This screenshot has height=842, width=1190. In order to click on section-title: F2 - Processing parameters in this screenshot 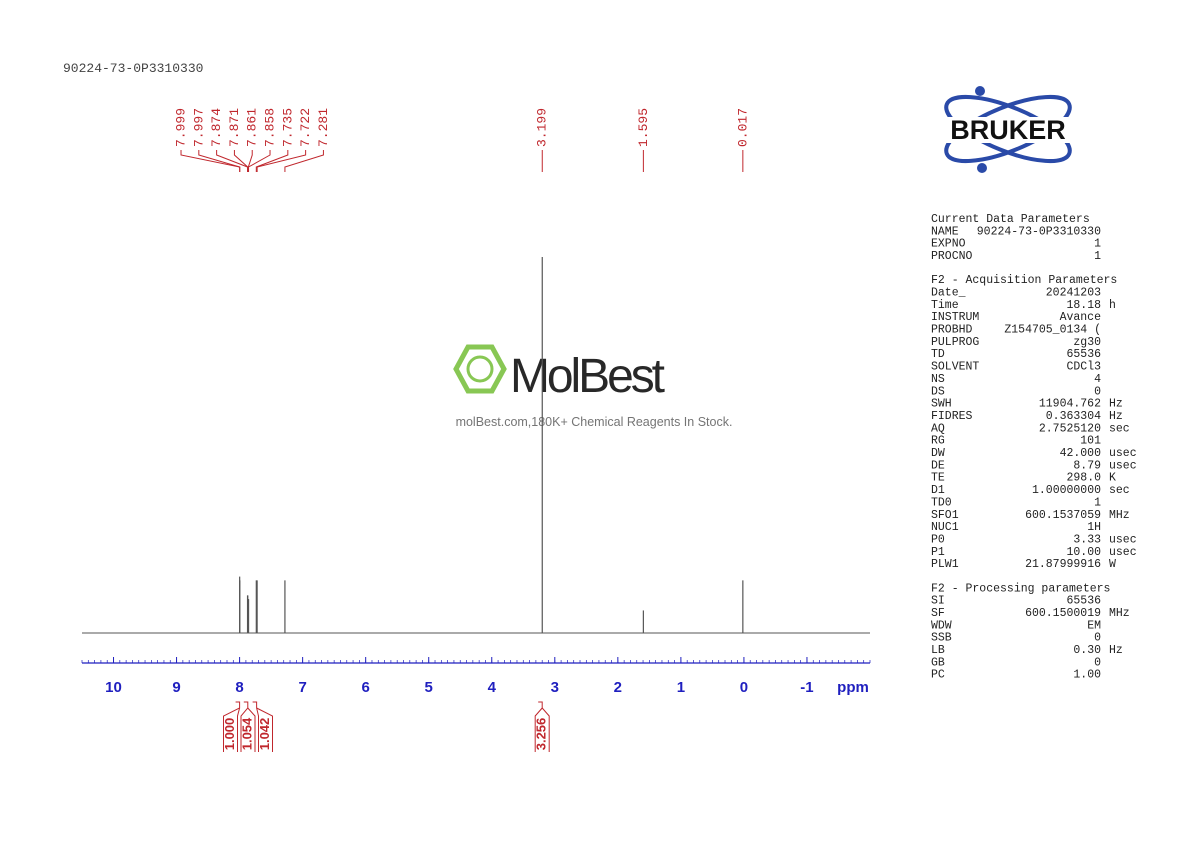, I will do `click(1020, 588)`.